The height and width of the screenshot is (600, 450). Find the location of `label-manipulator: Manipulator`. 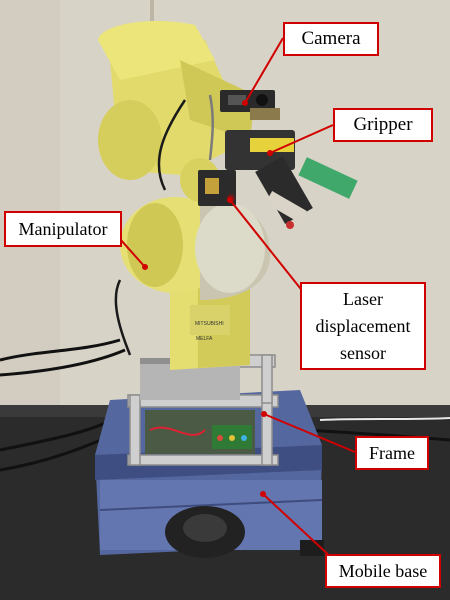

label-manipulator: Manipulator is located at coordinates (63, 229).